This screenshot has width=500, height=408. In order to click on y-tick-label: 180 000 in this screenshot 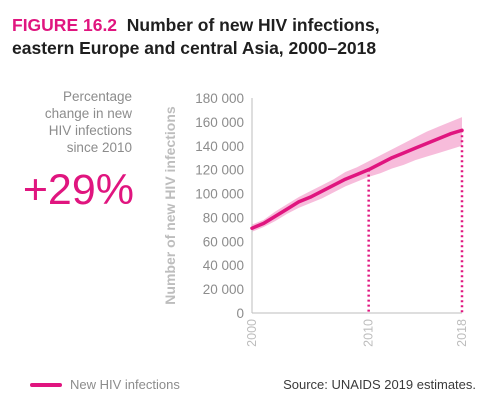, I will do `click(219, 98)`.